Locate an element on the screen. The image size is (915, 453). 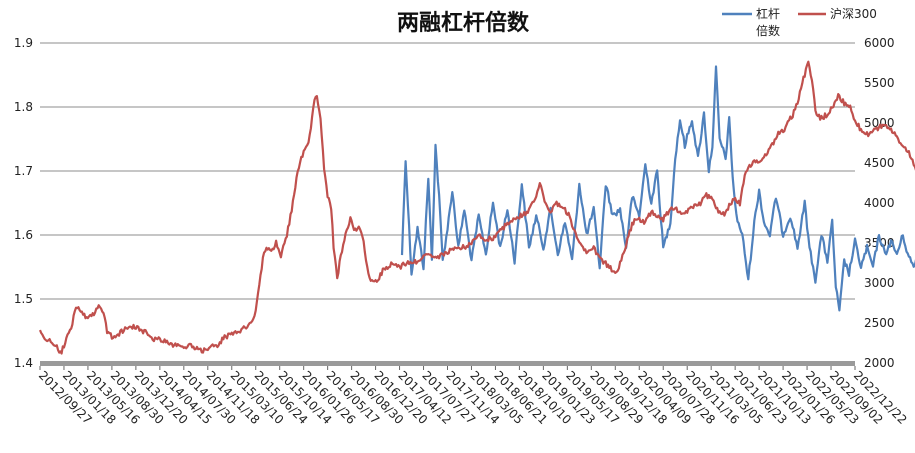
chart-title: 两融杠杆倍数 is located at coordinates (463, 23).